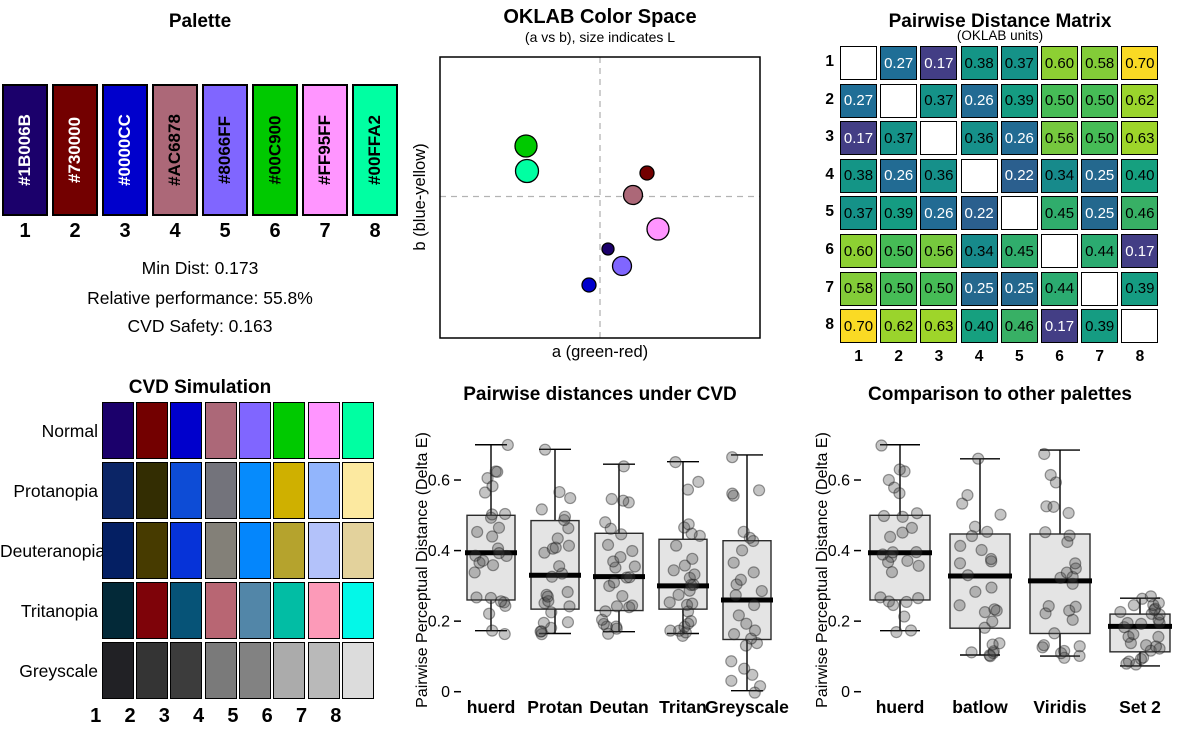 The image size is (1200, 750). Describe the element at coordinates (1059, 356) in the screenshot. I see `matrix-col-label-6: 6` at that location.